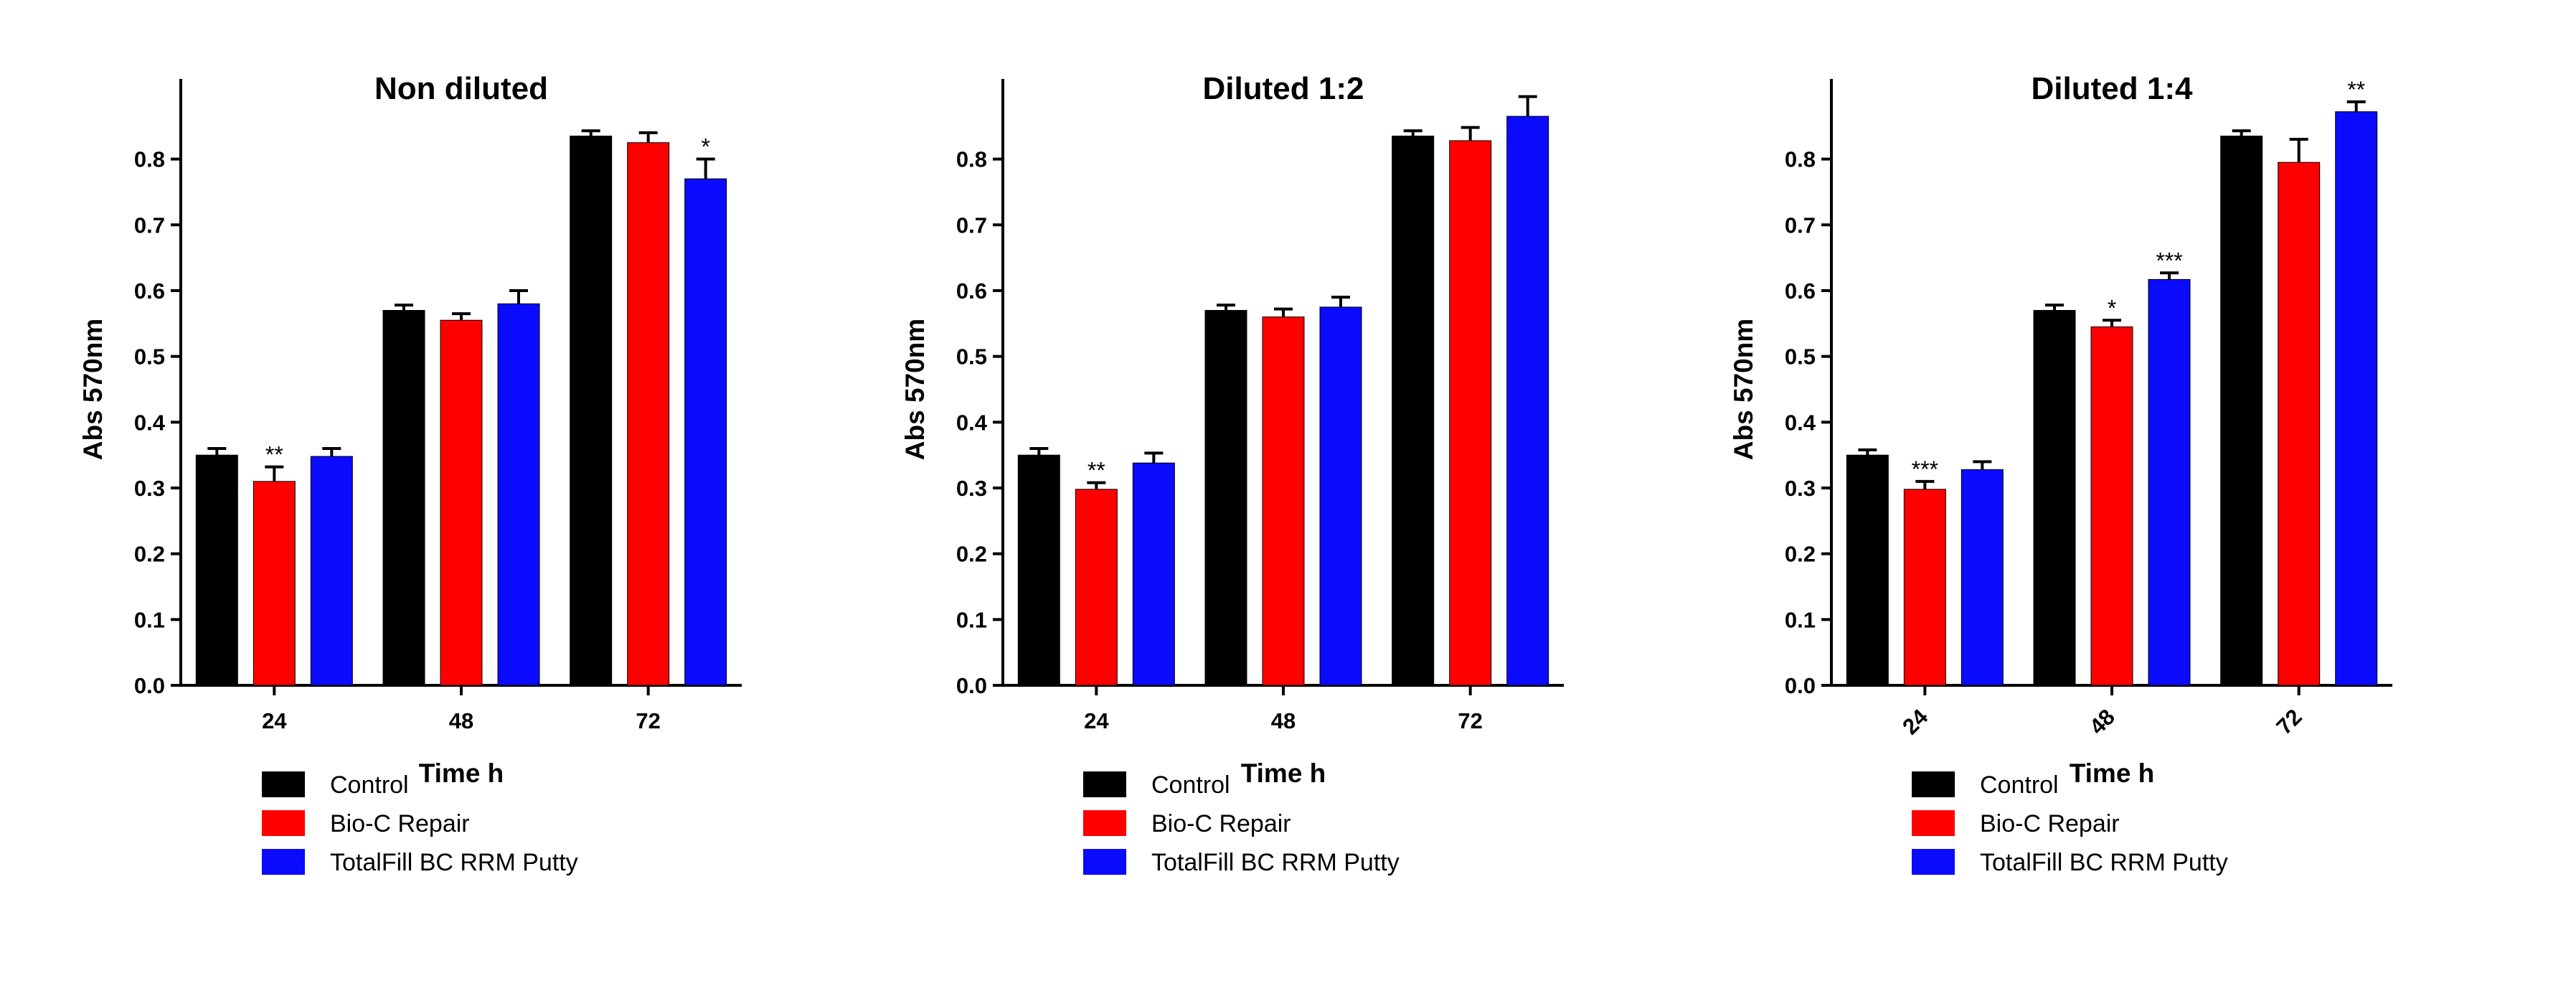  Describe the element at coordinates (2112, 88) in the screenshot. I see `chart-title: Diluted 1:4` at that location.